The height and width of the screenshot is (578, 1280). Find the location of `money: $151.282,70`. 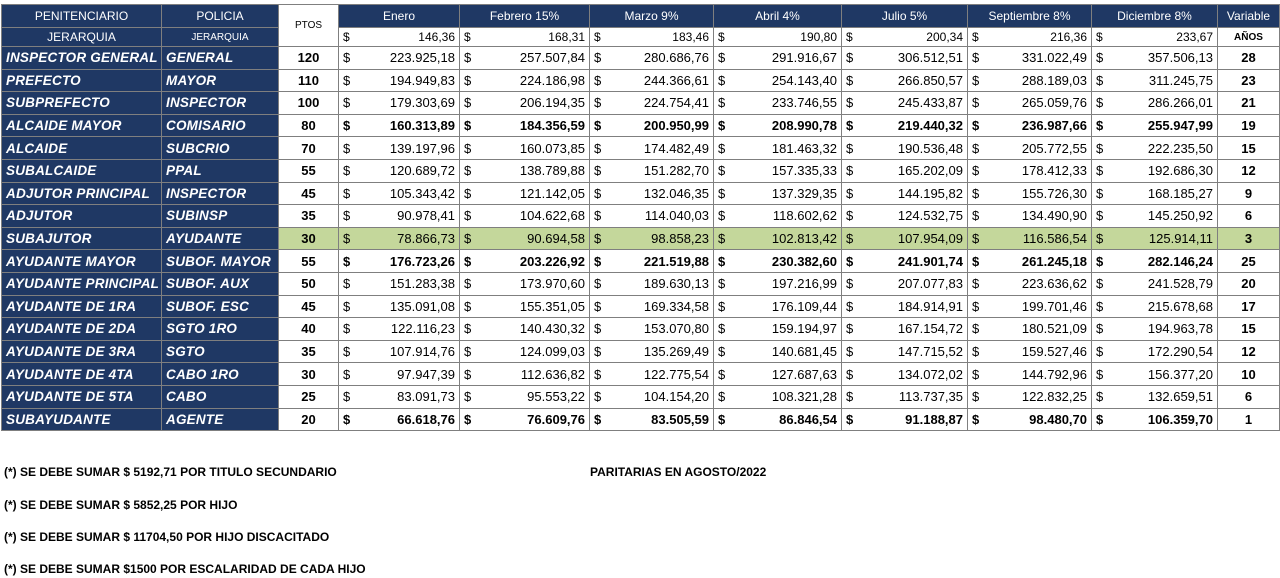

money: $151.282,70 is located at coordinates (651, 170).